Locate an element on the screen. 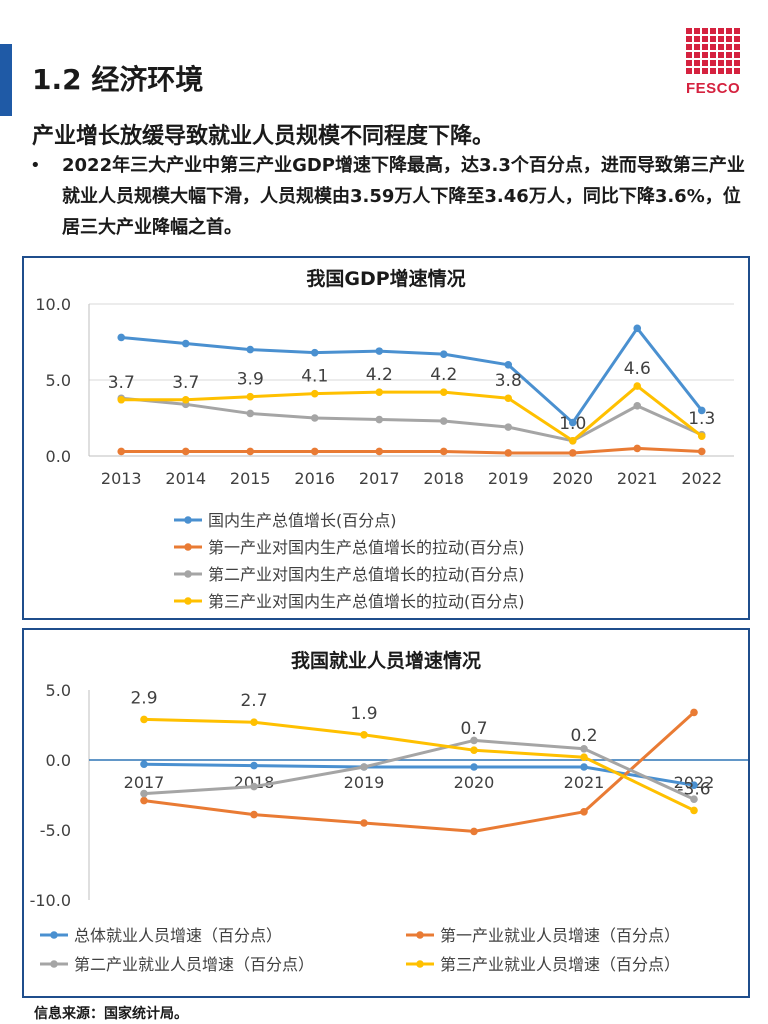 The height and width of the screenshot is (1024, 768). data-label: 2.9 is located at coordinates (143, 698).